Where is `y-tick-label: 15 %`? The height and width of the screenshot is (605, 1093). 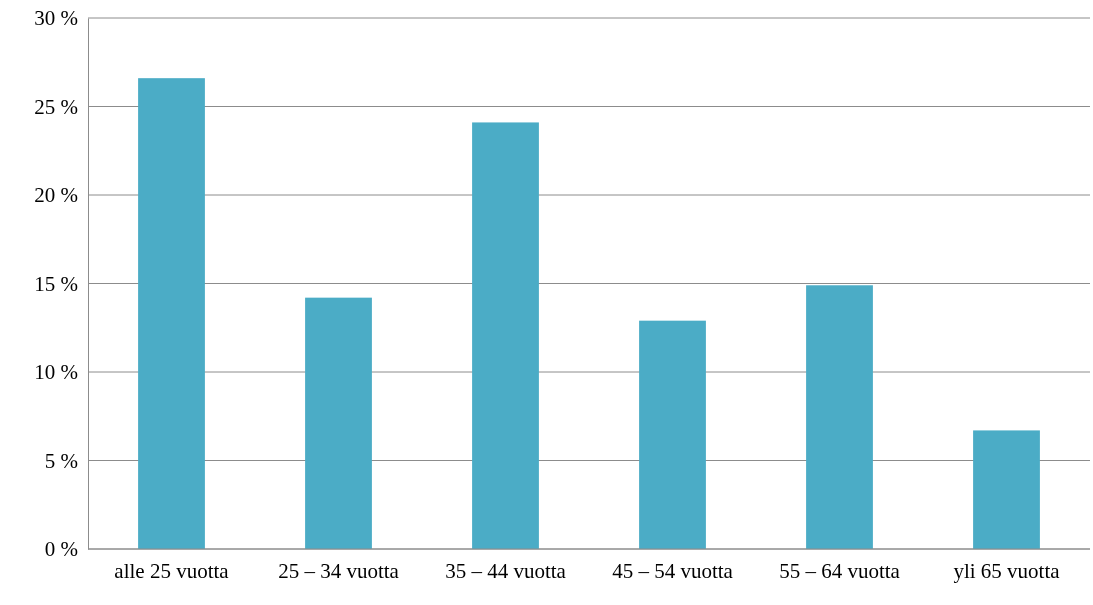
y-tick-label: 15 % is located at coordinates (56, 283).